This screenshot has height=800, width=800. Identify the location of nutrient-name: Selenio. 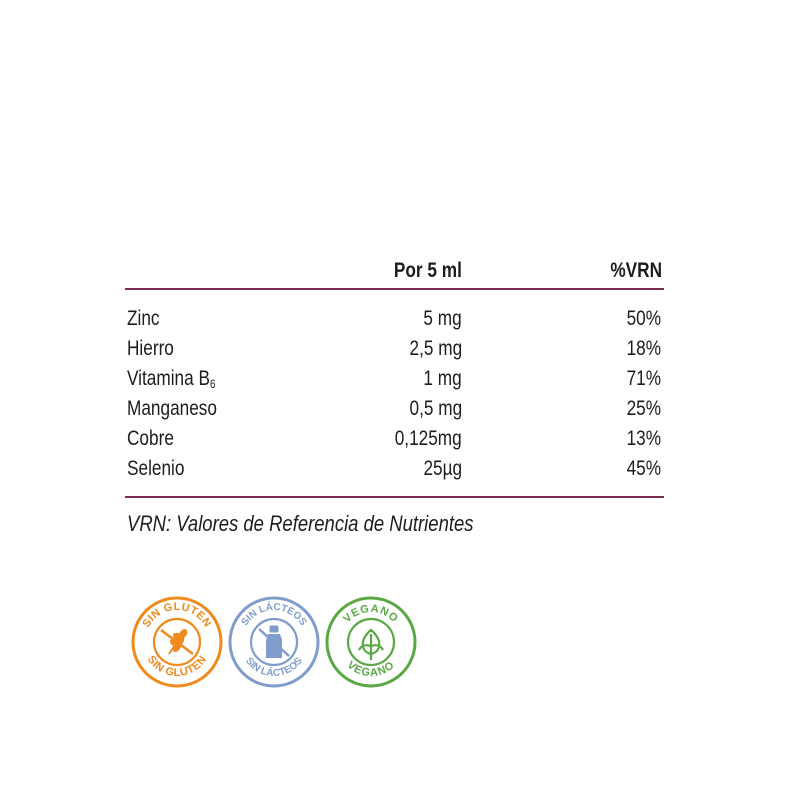
(156, 468).